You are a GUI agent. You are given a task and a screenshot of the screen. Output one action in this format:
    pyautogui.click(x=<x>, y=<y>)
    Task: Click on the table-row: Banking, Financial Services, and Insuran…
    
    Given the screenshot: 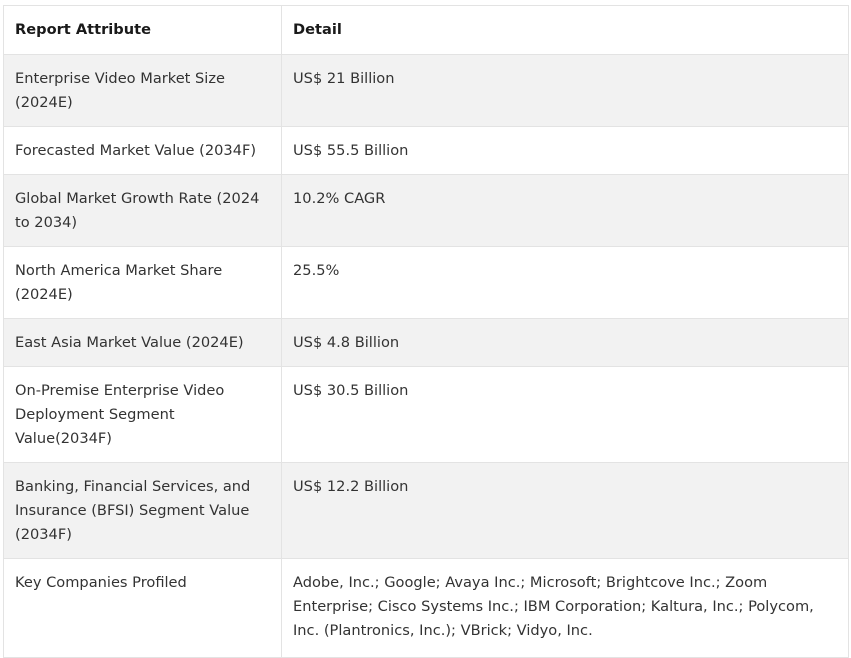 What is the action you would take?
    pyautogui.click(x=426, y=510)
    